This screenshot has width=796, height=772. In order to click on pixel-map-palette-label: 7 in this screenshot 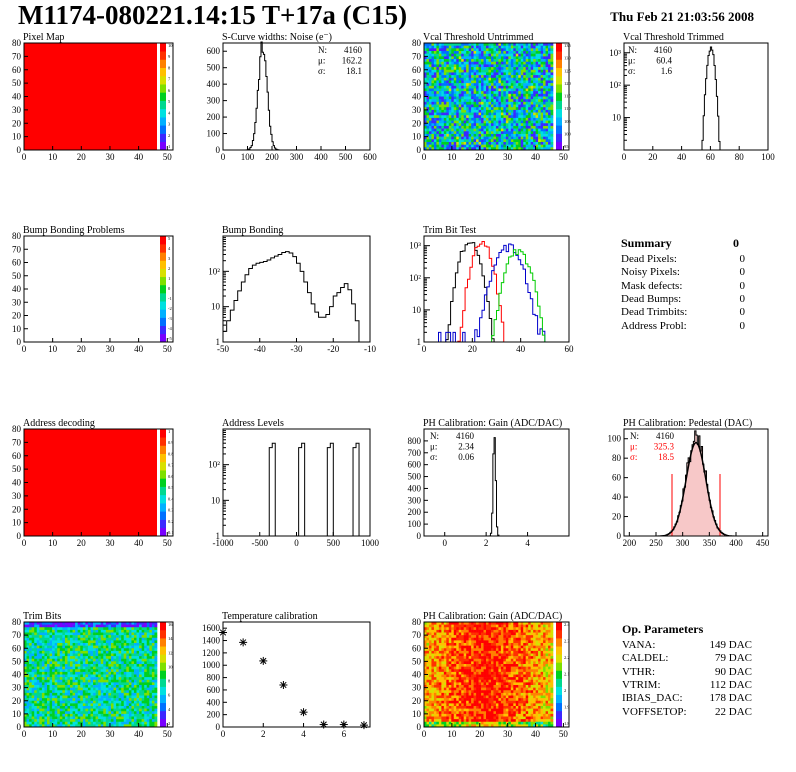, I will do `click(169, 79)`.